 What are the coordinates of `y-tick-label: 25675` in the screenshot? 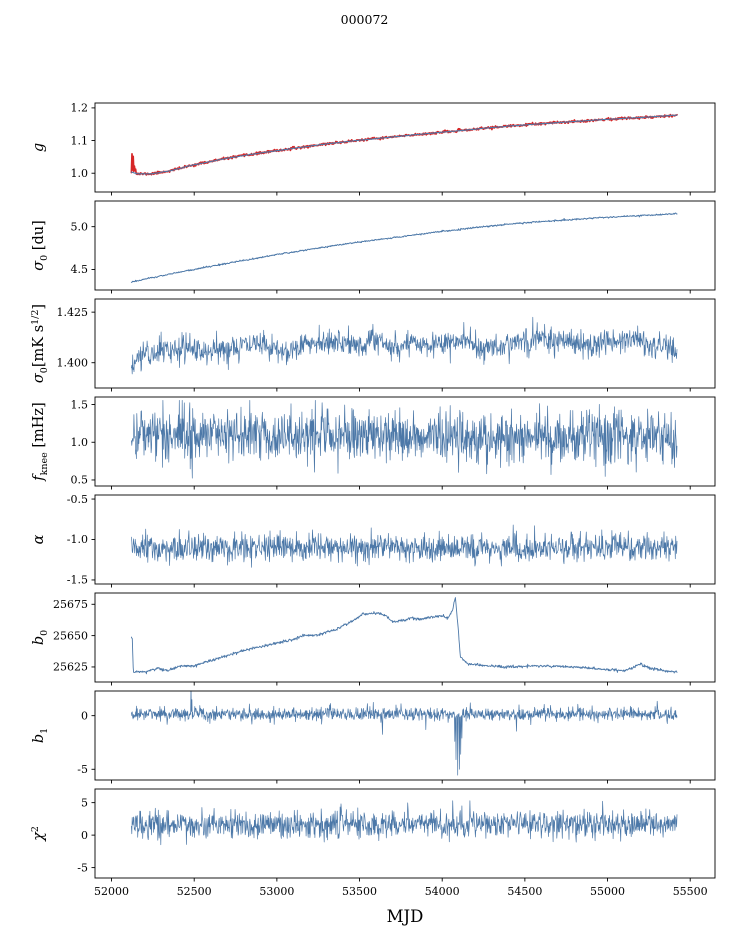 It's located at (70, 604).